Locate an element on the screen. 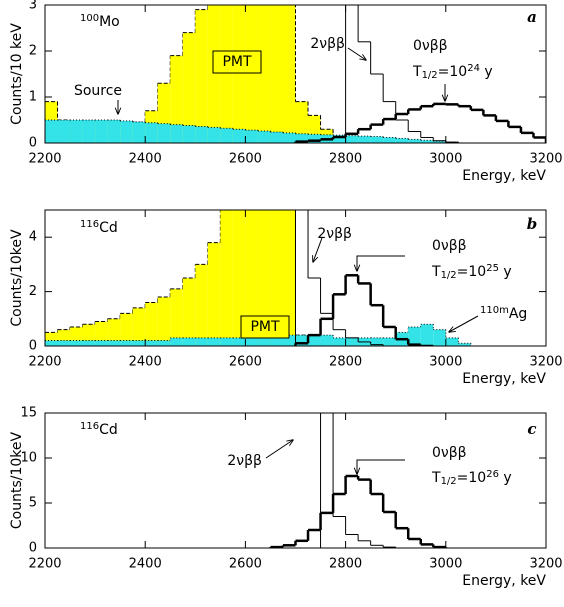 This screenshot has width=564, height=607. y-tick-label: 4 is located at coordinates (33, 237).